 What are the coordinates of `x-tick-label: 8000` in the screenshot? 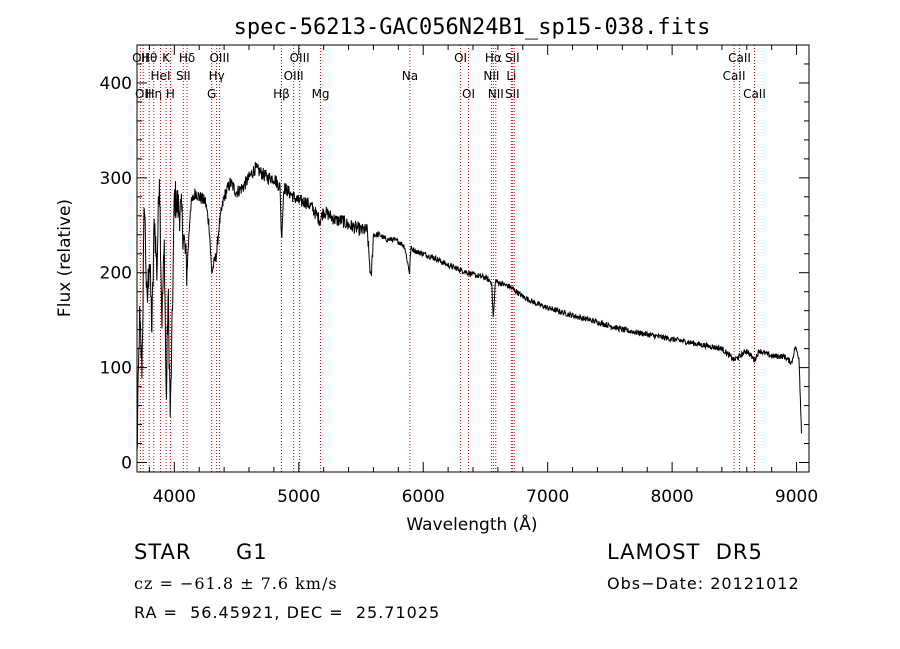 It's located at (671, 497).